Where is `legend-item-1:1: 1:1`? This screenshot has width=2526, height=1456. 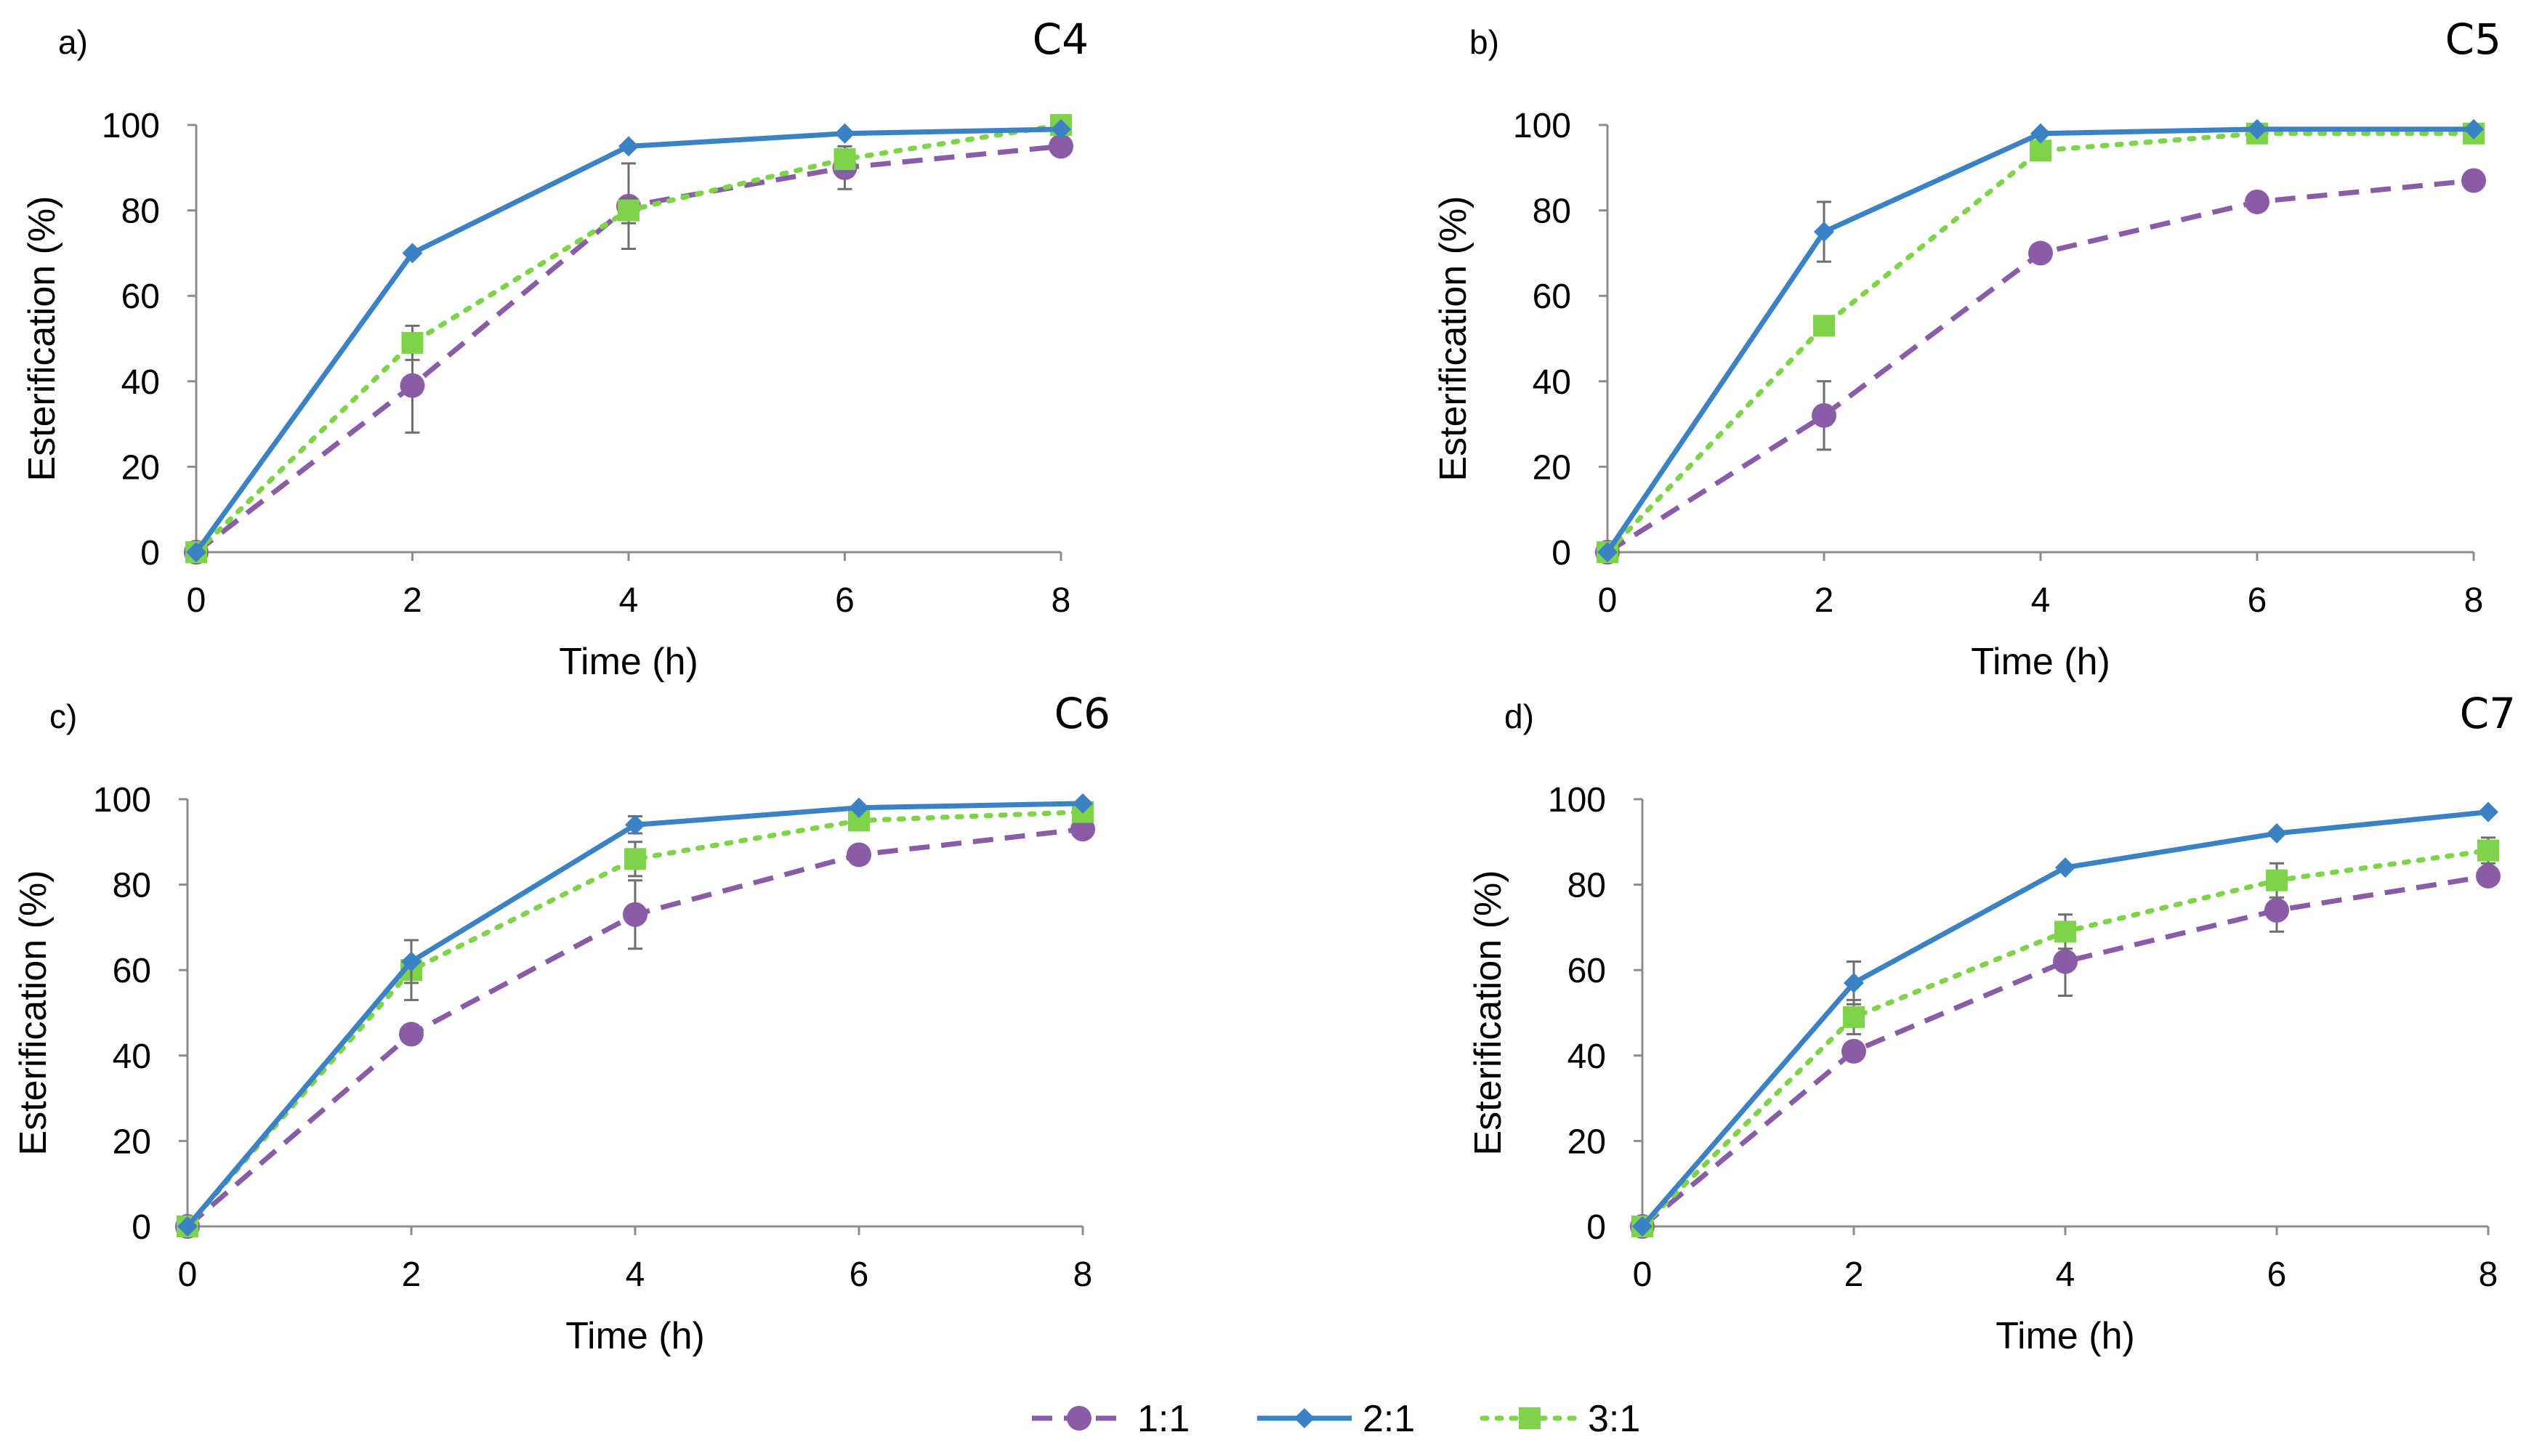
legend-item-1:1: 1:1 is located at coordinates (1111, 1419).